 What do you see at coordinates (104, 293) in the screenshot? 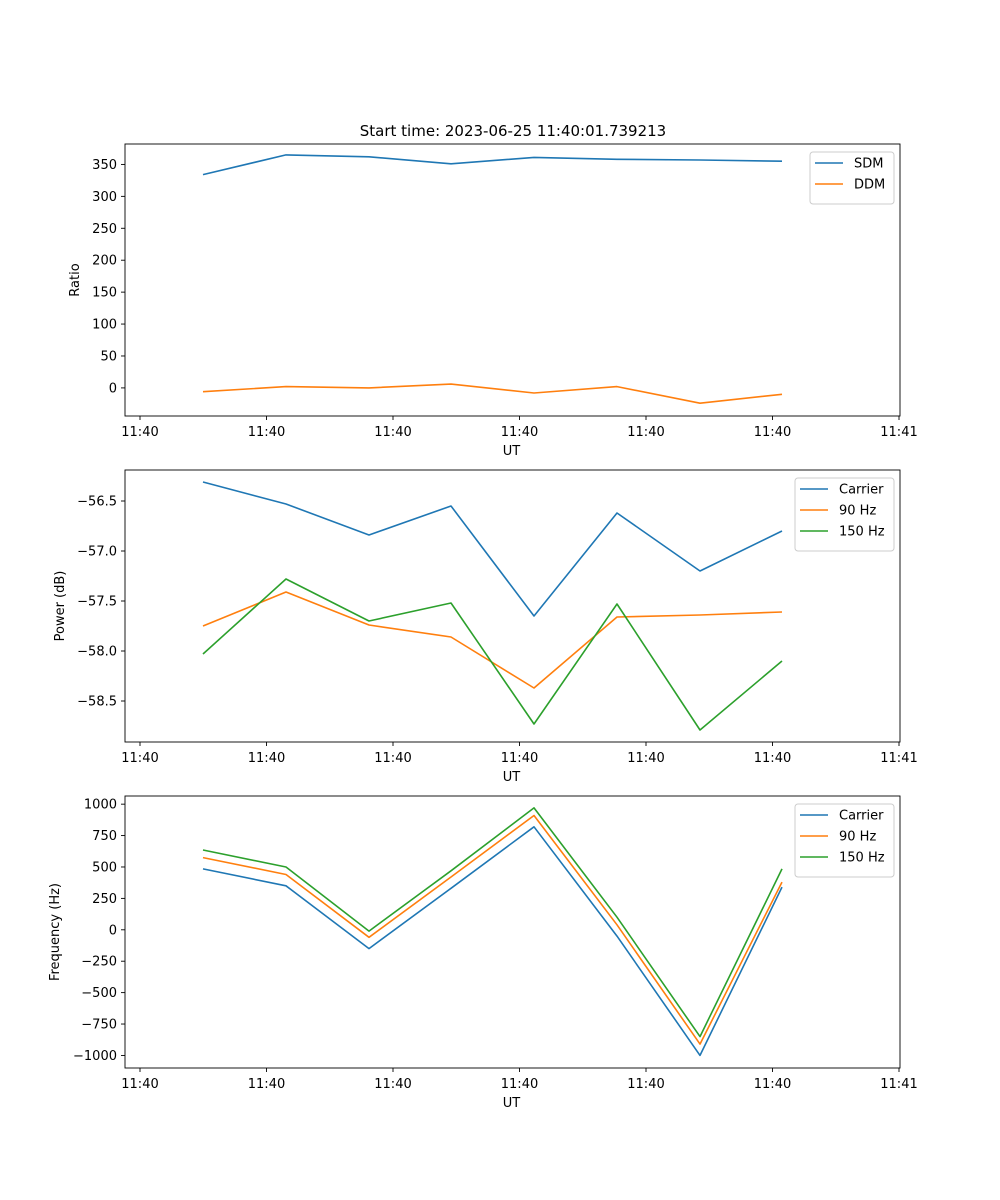
I see `y-tick-label: 150` at bounding box center [104, 293].